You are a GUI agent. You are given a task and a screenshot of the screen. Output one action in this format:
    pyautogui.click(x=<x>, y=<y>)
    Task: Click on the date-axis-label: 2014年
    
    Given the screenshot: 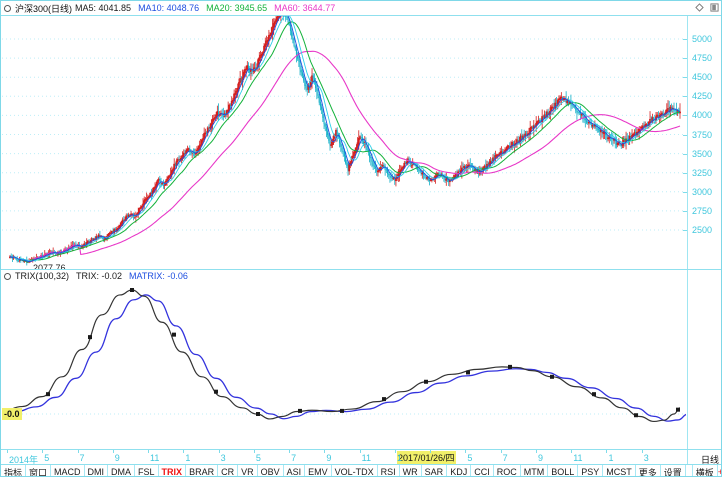 What is the action you would take?
    pyautogui.click(x=24, y=460)
    